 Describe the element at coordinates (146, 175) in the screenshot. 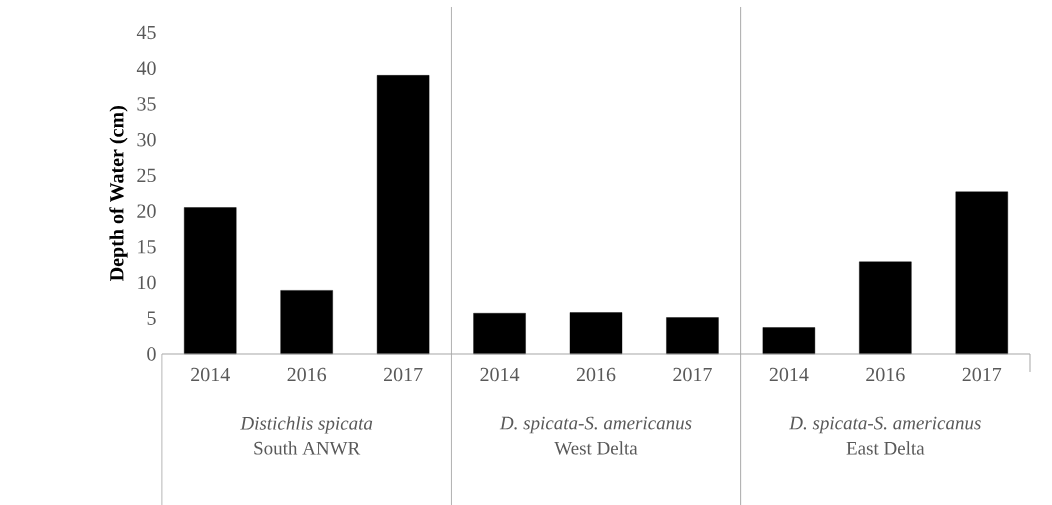

I see `y-tick-label: 25` at that location.